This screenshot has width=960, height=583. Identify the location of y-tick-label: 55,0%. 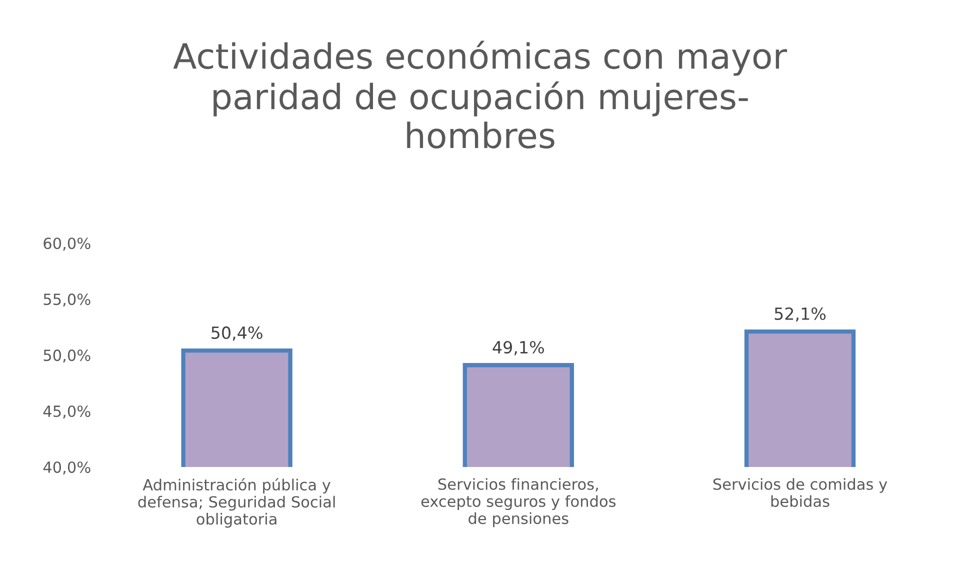
(67, 300).